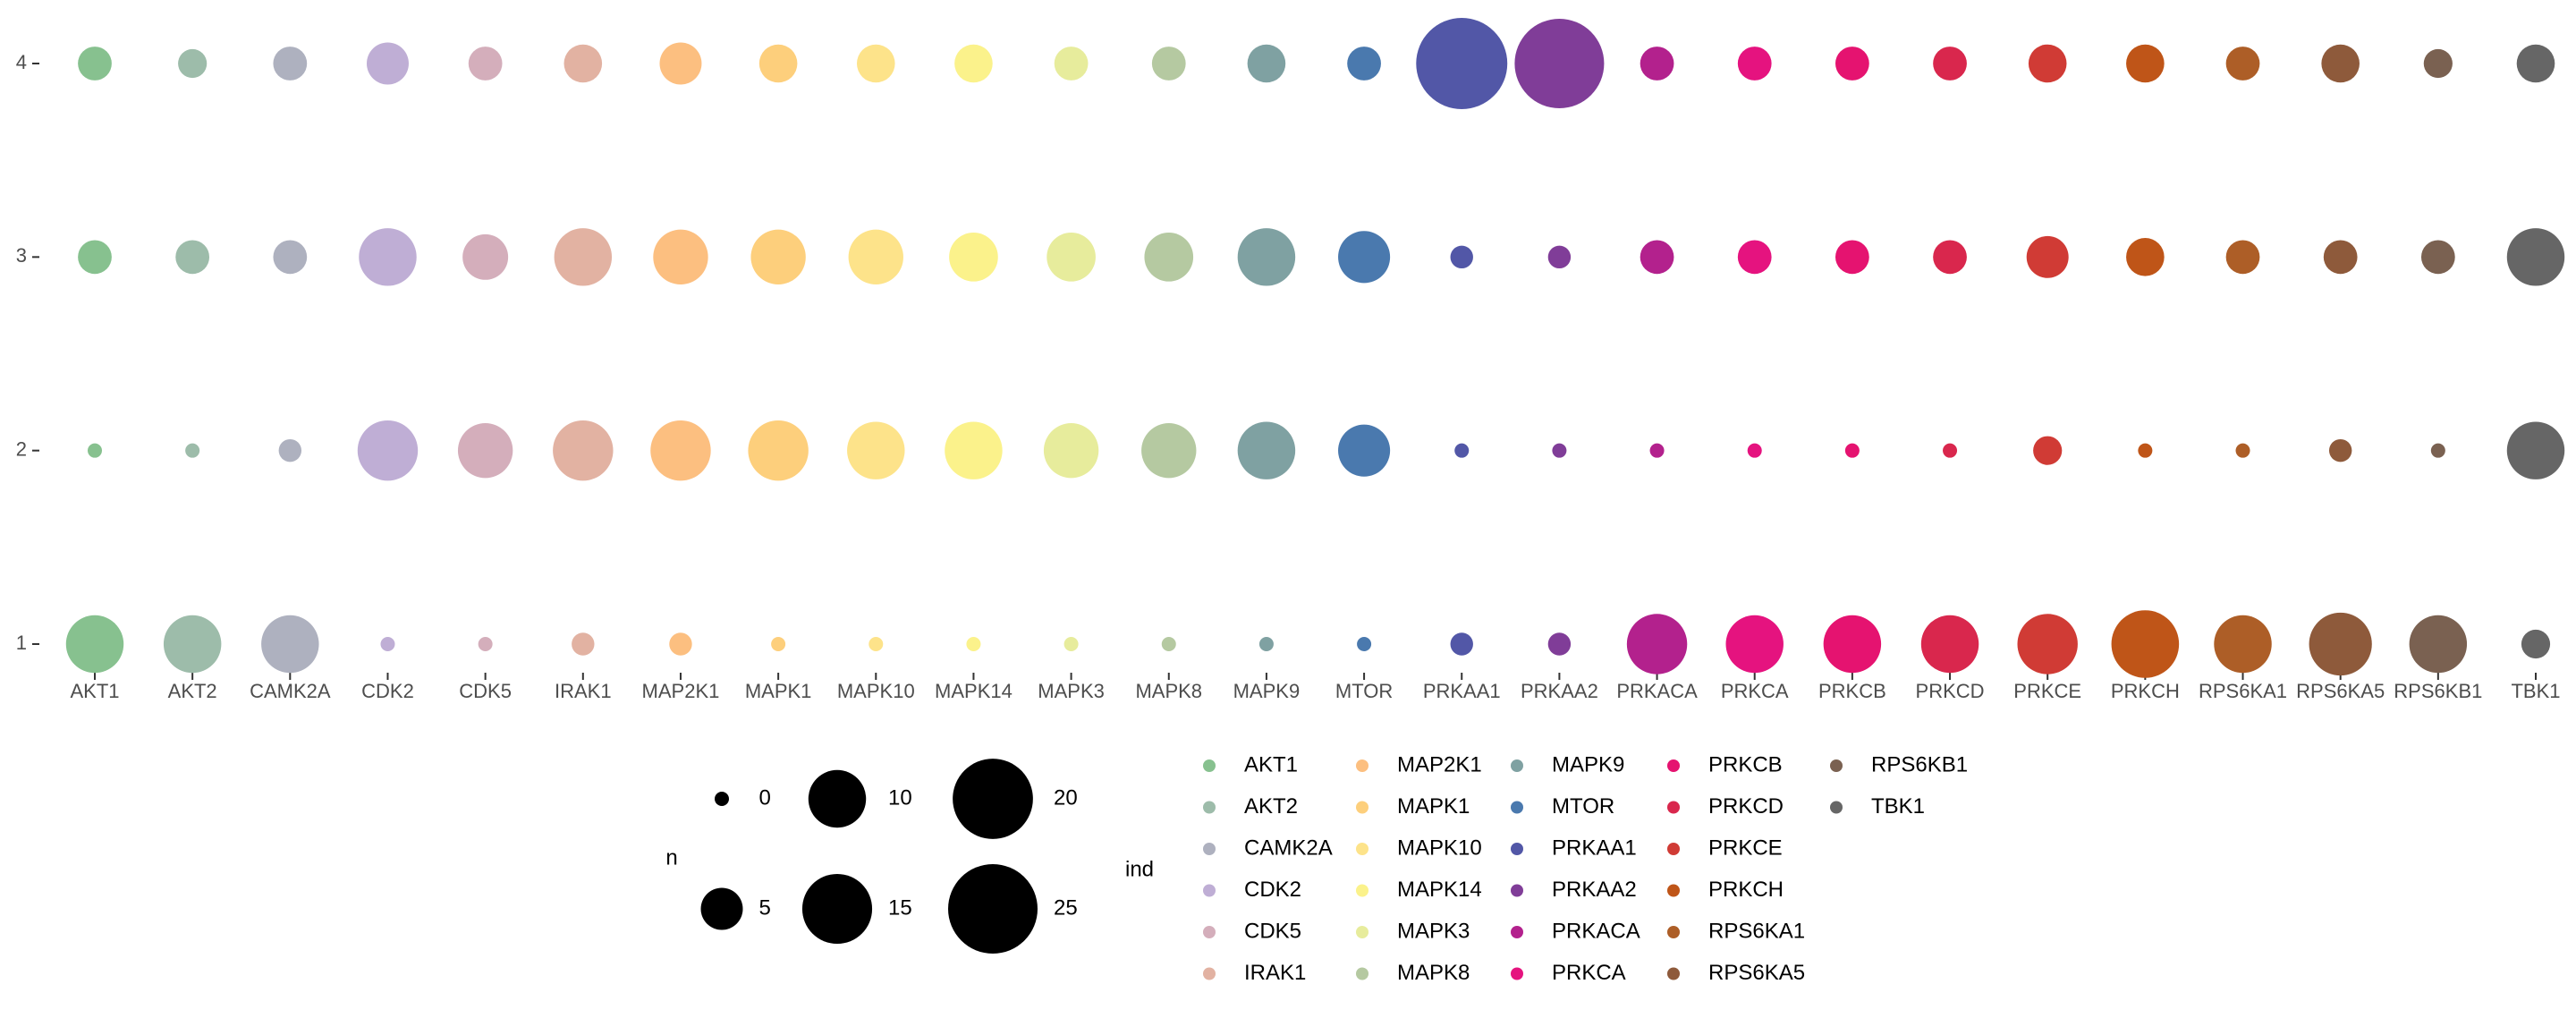  Describe the element at coordinates (1271, 807) in the screenshot. I see `color-legend-label: AKT2` at that location.